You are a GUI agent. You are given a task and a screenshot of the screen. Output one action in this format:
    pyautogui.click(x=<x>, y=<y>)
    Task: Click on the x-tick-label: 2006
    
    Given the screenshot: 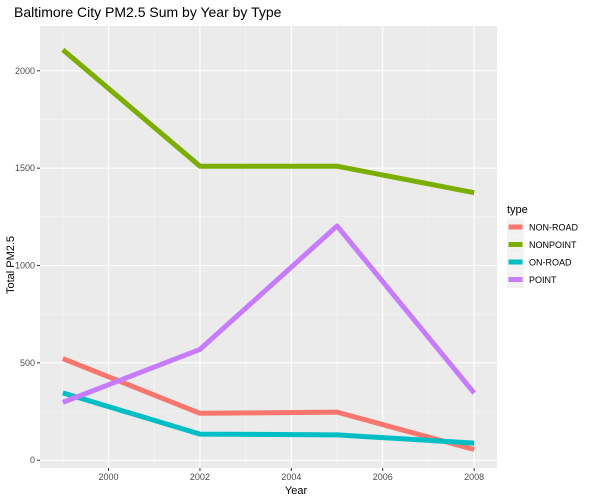 What is the action you would take?
    pyautogui.click(x=383, y=477)
    